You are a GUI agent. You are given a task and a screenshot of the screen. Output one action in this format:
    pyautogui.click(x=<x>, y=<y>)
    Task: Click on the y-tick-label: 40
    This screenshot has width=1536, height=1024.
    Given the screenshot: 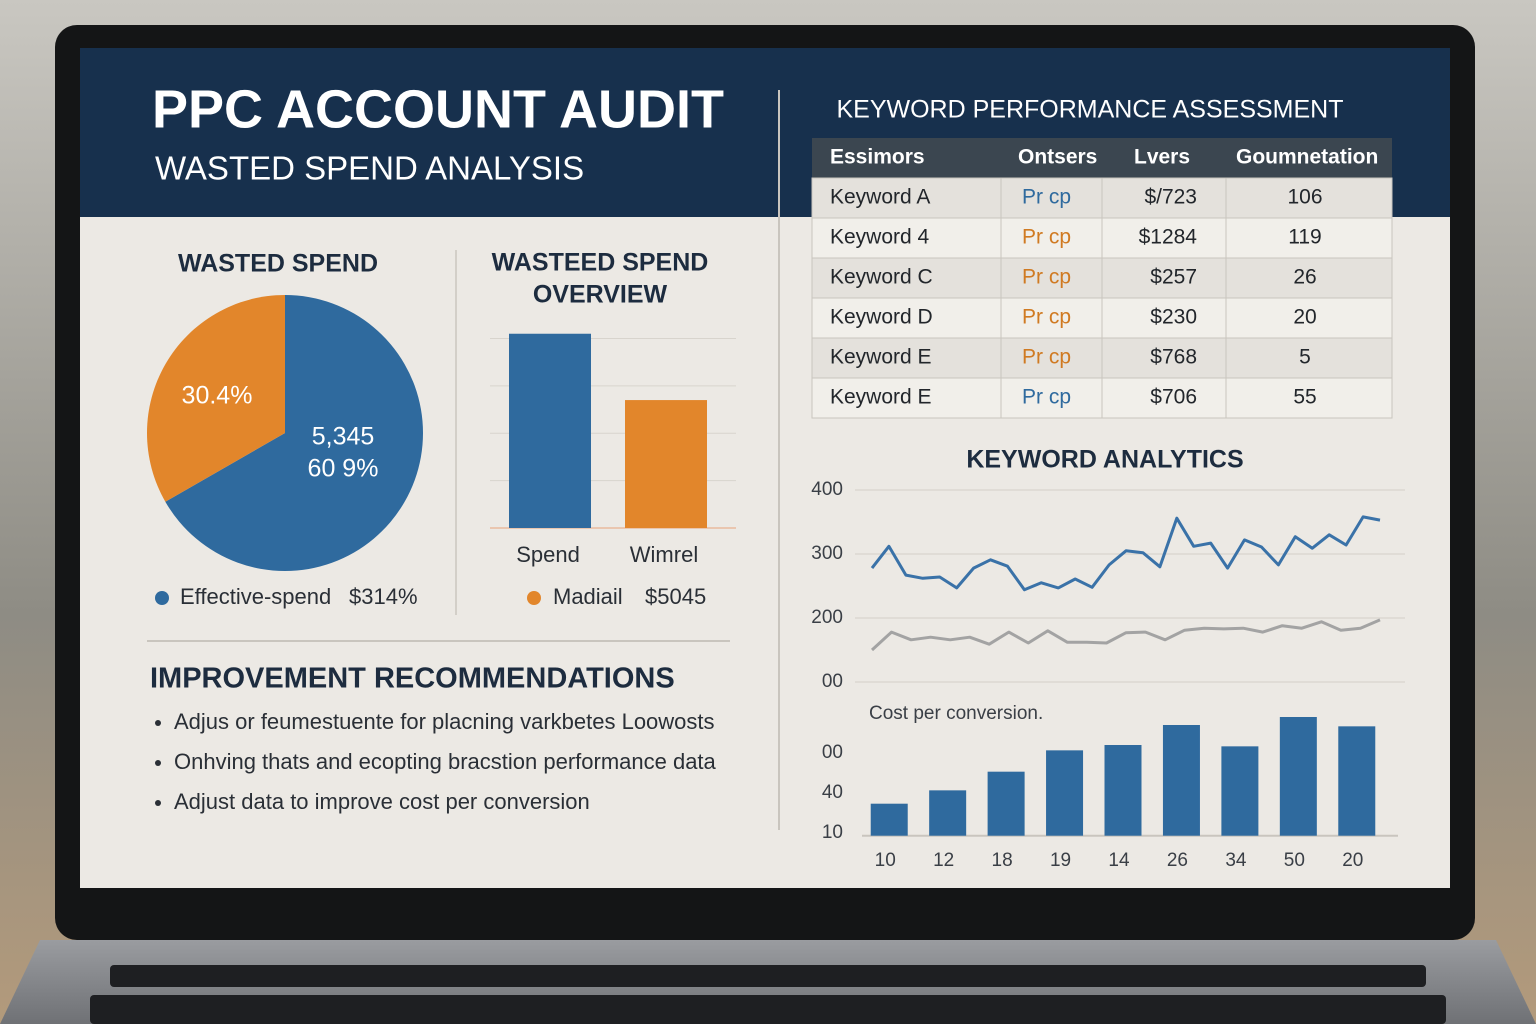 What is the action you would take?
    pyautogui.click(x=832, y=792)
    